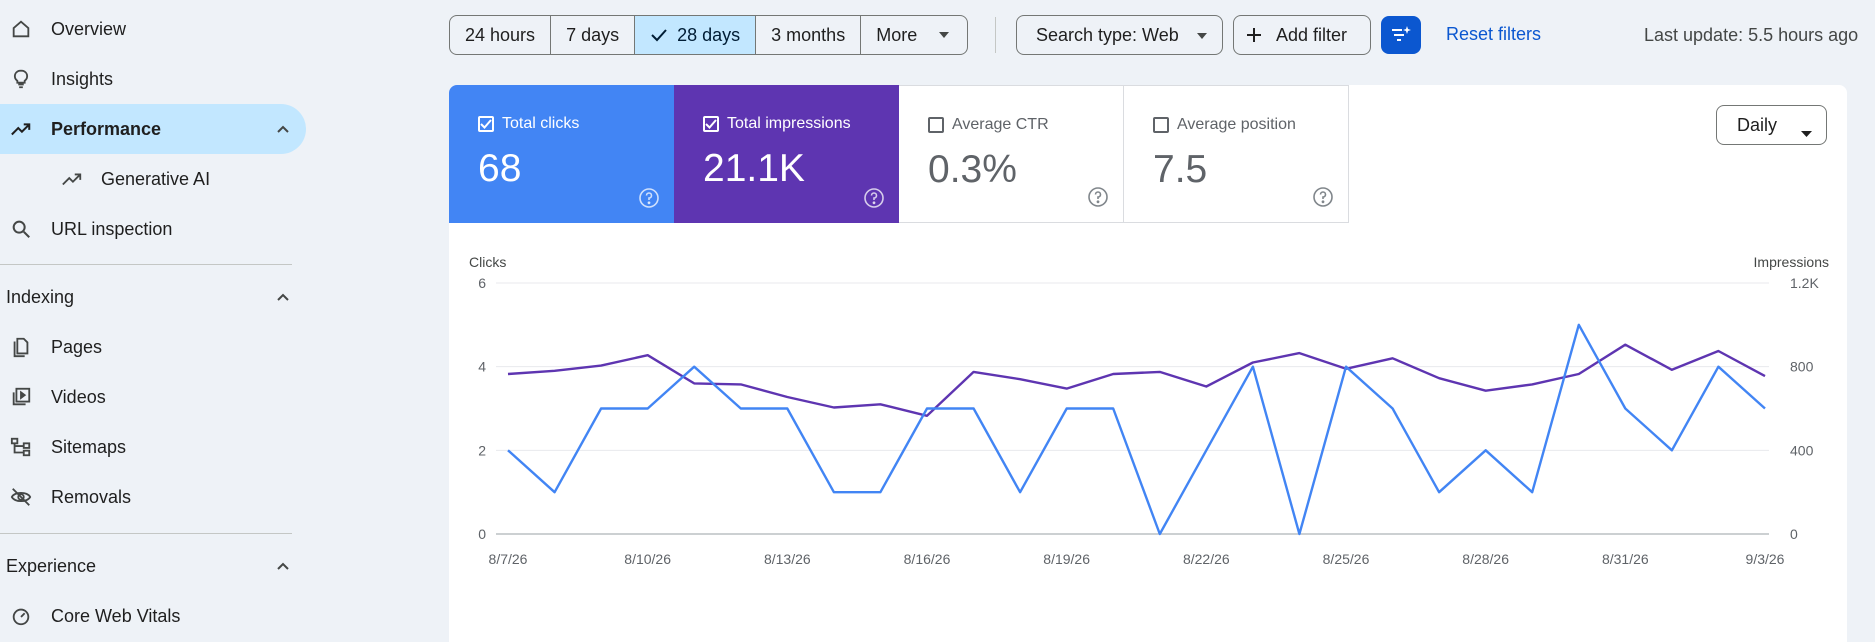  I want to click on left-tick-label: 2, so click(482, 450).